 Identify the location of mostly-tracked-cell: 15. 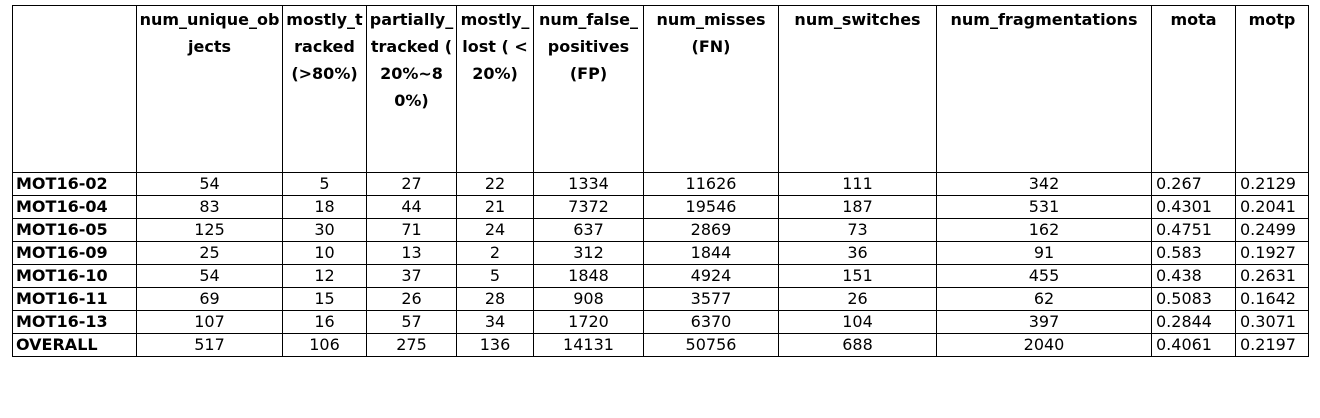
(324, 299).